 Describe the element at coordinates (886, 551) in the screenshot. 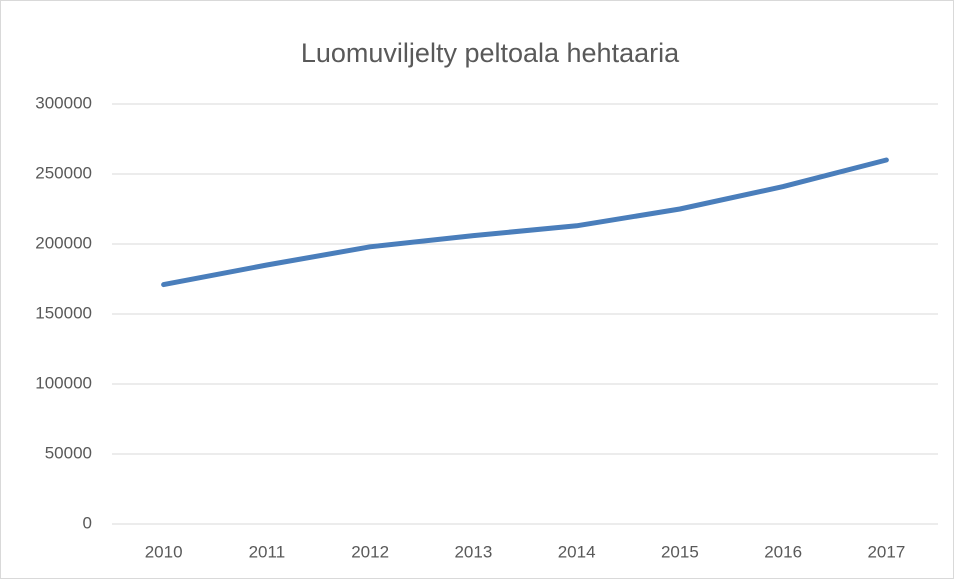

I see `x-tick-label: 2017` at that location.